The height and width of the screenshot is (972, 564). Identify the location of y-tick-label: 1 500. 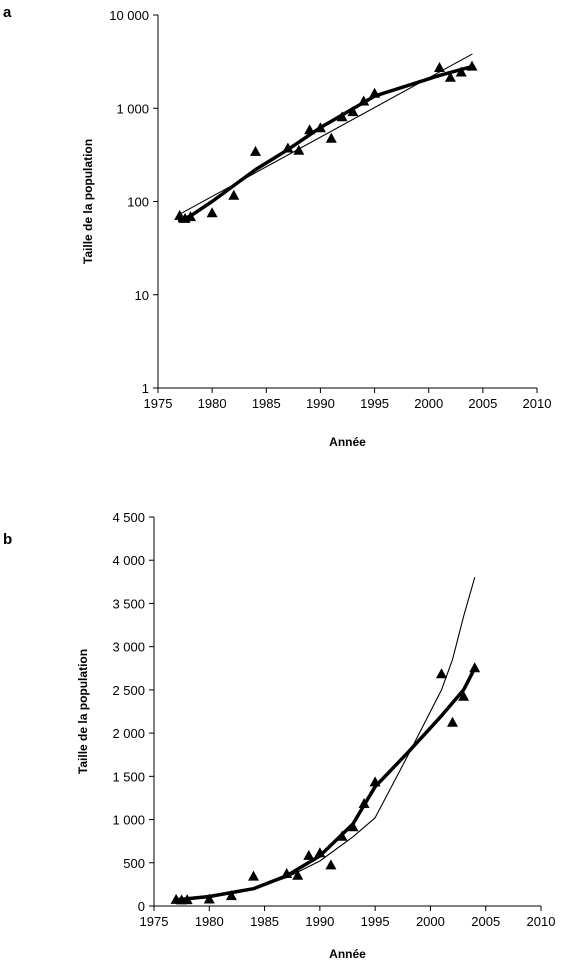
(128, 776).